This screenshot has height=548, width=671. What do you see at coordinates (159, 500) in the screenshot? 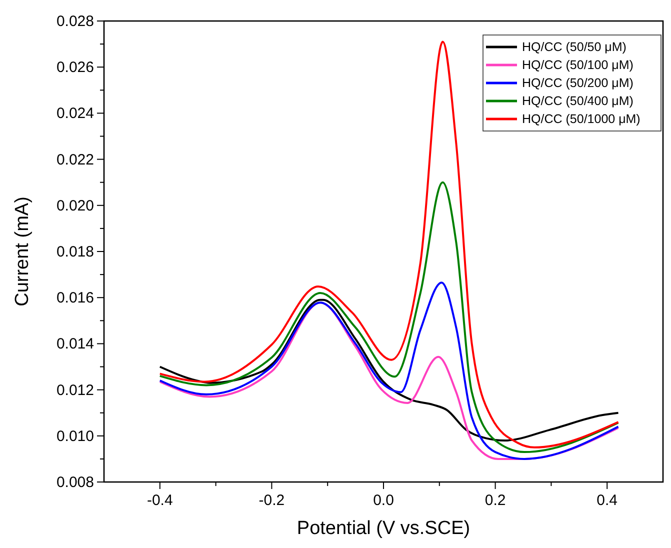
I see `x-tick-label: -0.4` at bounding box center [159, 500].